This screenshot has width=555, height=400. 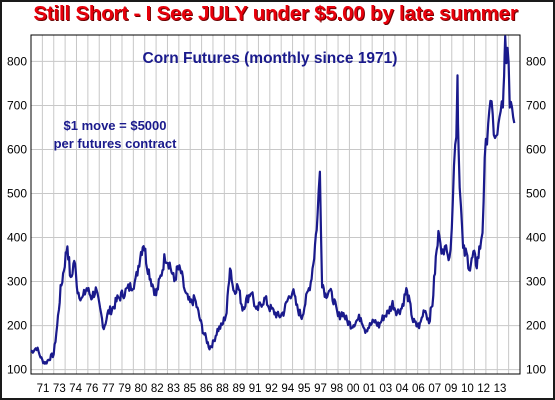 I want to click on y-tick-label-left: 400, so click(x=17, y=238).